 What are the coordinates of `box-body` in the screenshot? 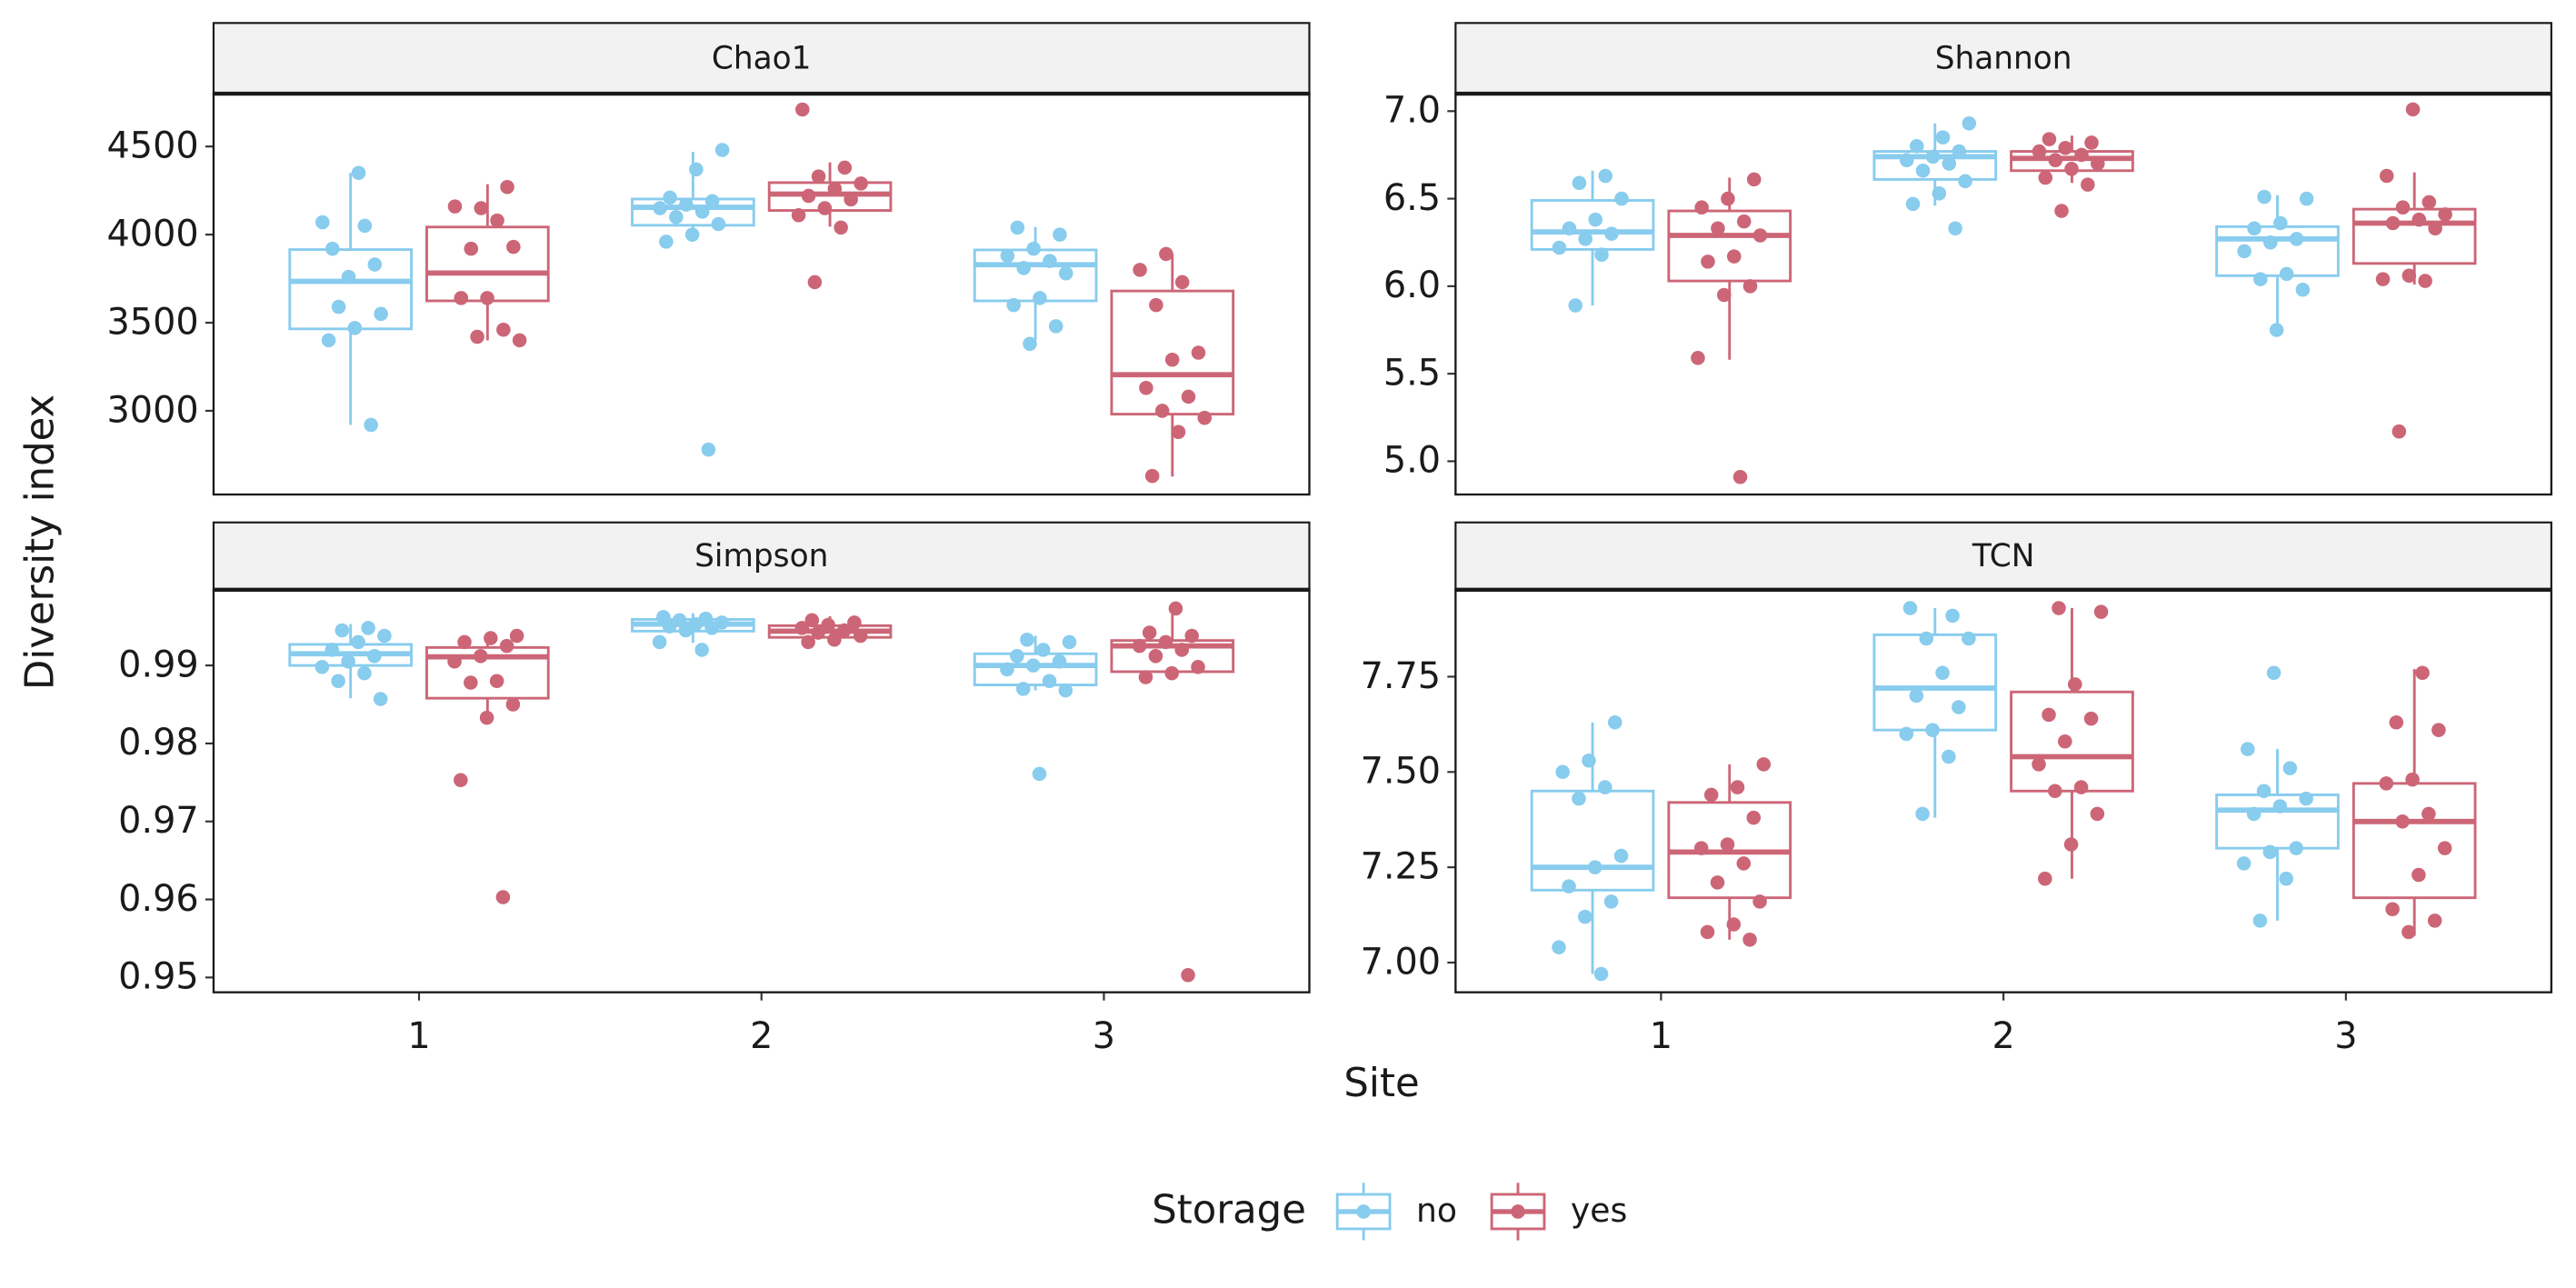 It's located at (1730, 246).